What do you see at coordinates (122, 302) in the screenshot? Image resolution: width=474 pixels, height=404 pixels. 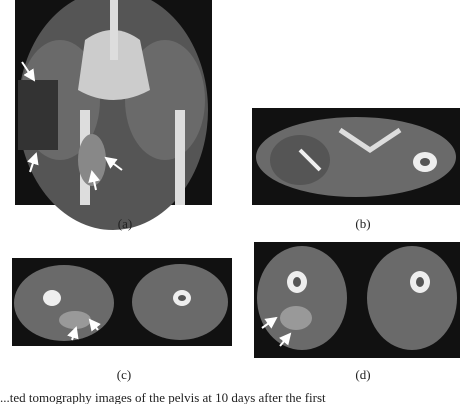 I see `panel-c-image` at bounding box center [122, 302].